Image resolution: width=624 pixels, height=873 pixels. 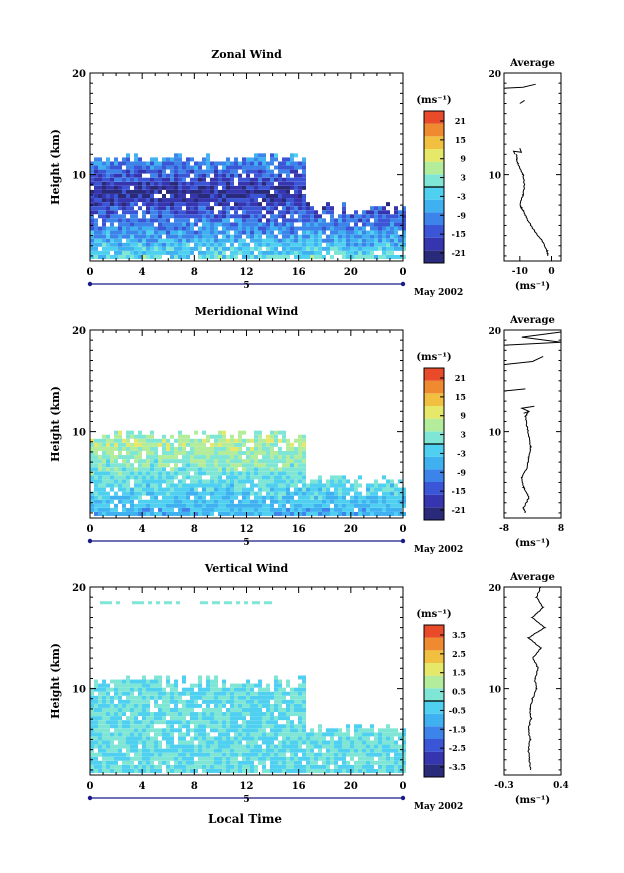 I want to click on colorbar-tick-label: 15, so click(x=460, y=397).